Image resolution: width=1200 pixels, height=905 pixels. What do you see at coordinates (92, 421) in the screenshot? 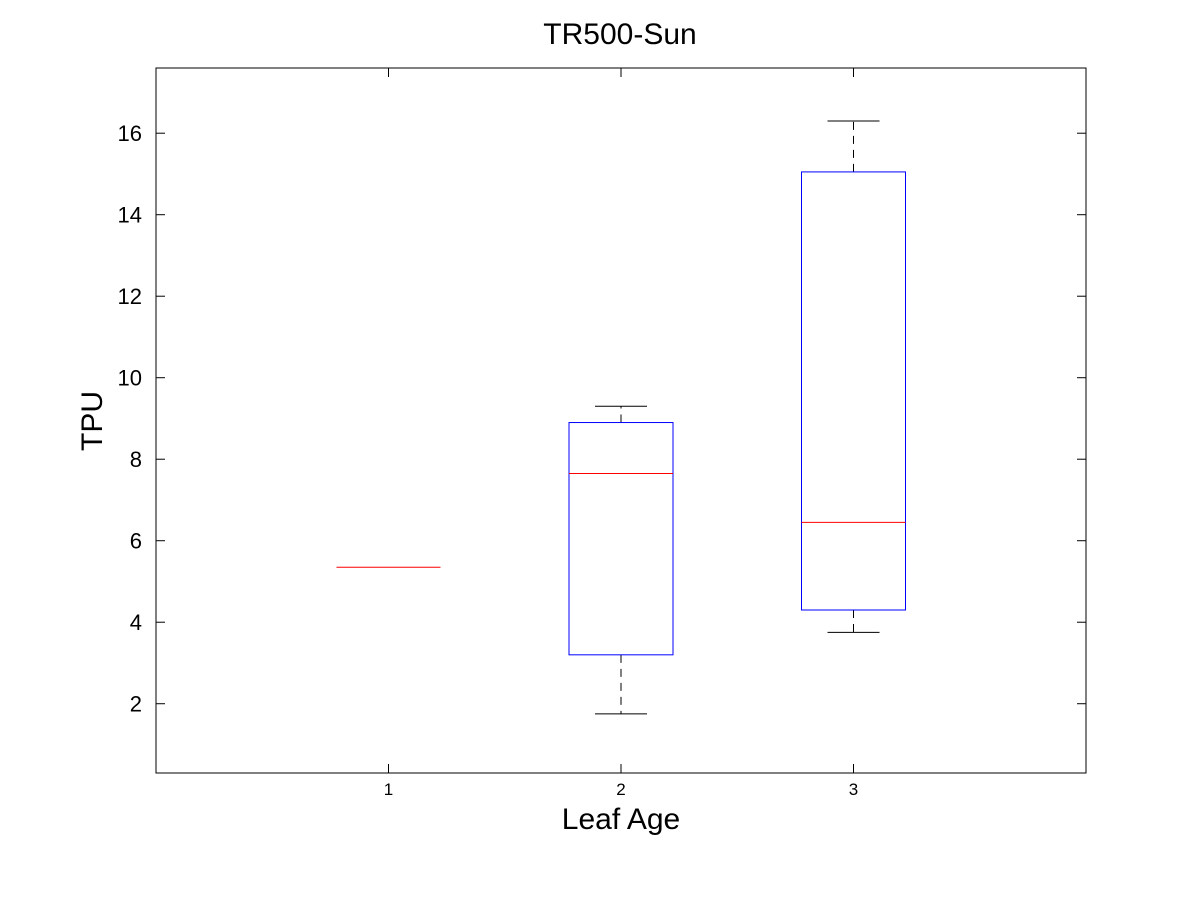
I see `y-axis-label: TPU` at bounding box center [92, 421].